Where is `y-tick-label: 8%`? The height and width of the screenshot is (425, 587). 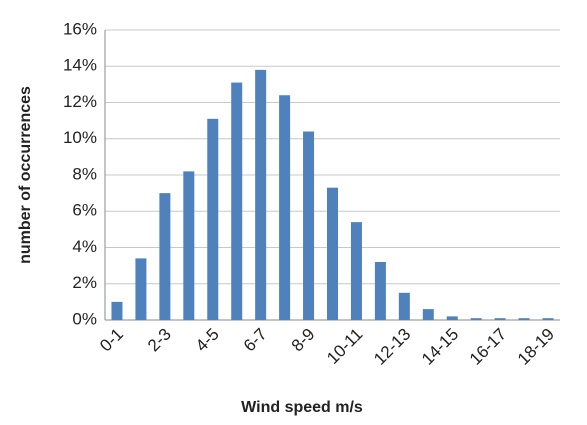
y-tick-label: 8% is located at coordinates (84, 173).